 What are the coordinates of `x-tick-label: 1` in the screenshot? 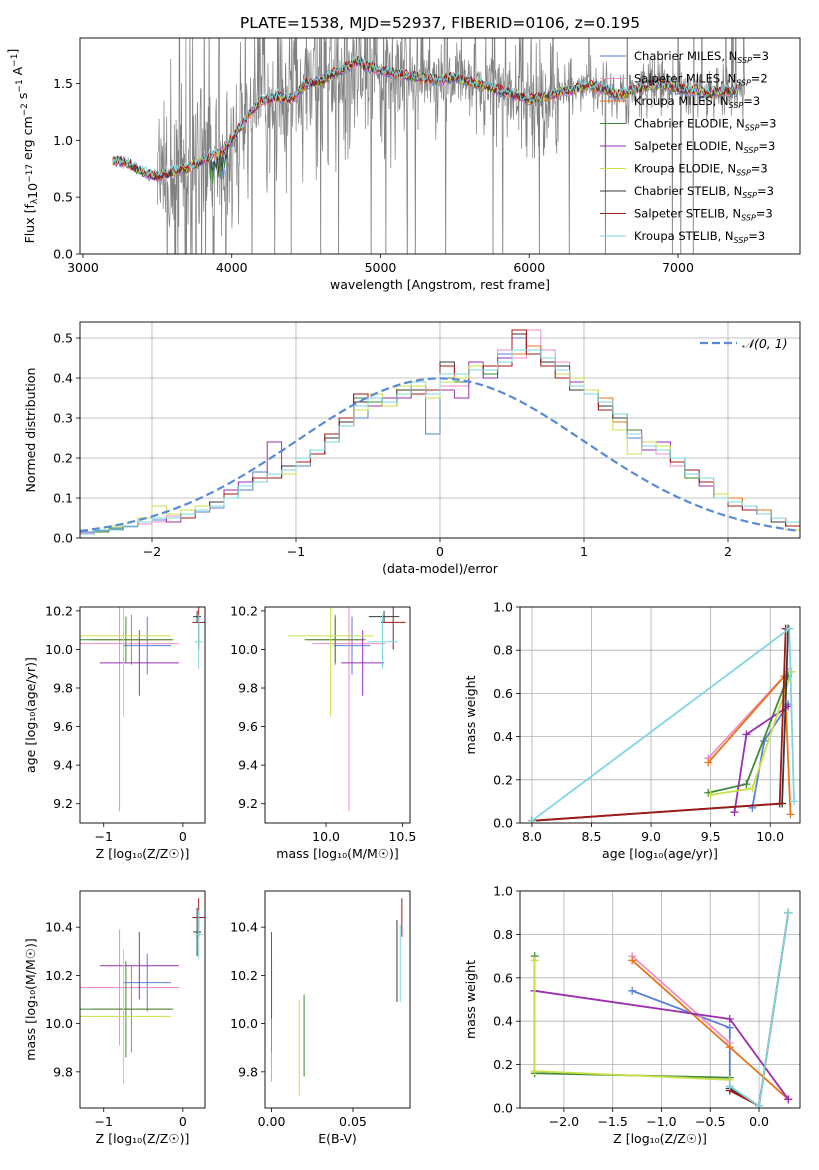 It's located at (584, 551).